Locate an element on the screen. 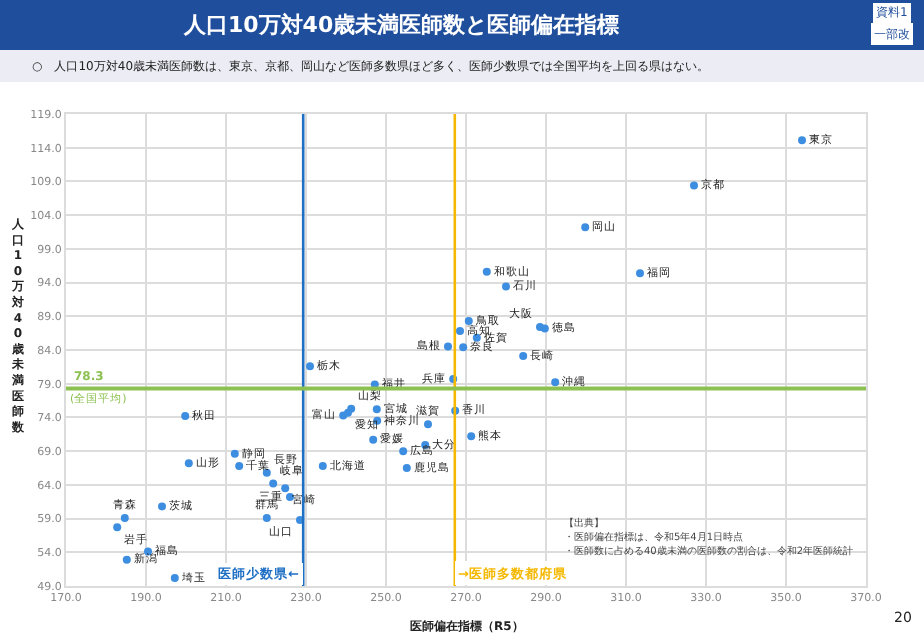 This screenshot has width=924, height=640. chart-title: 人口10万対40歳未満医師数と医師偏在指標 is located at coordinates (401, 25).